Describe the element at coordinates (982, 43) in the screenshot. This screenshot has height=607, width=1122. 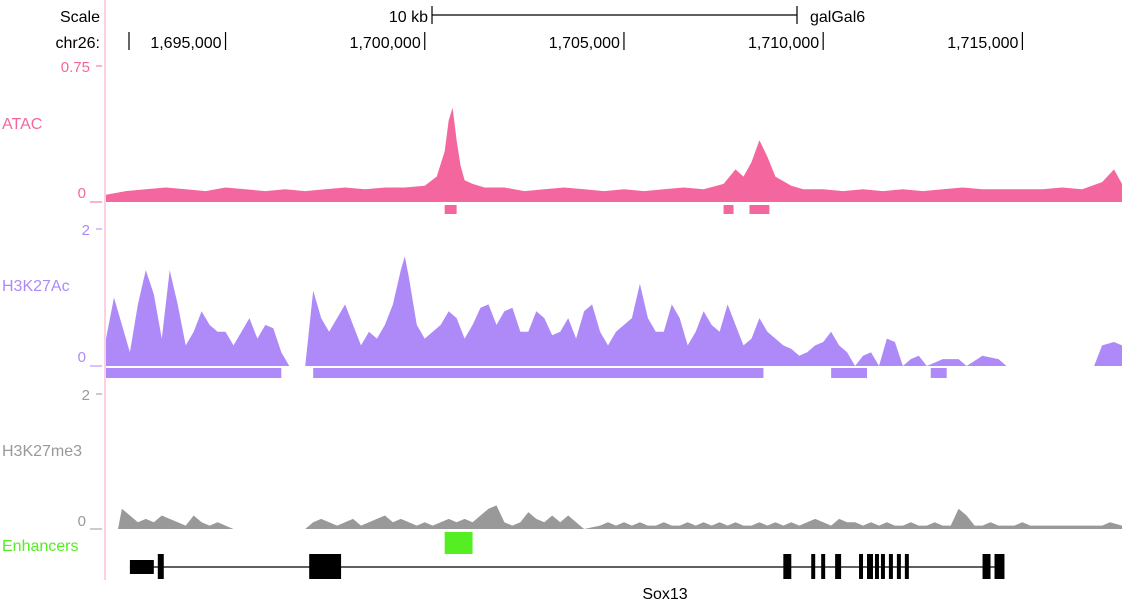
I see `ruler-tick-label: 1,715,000` at that location.